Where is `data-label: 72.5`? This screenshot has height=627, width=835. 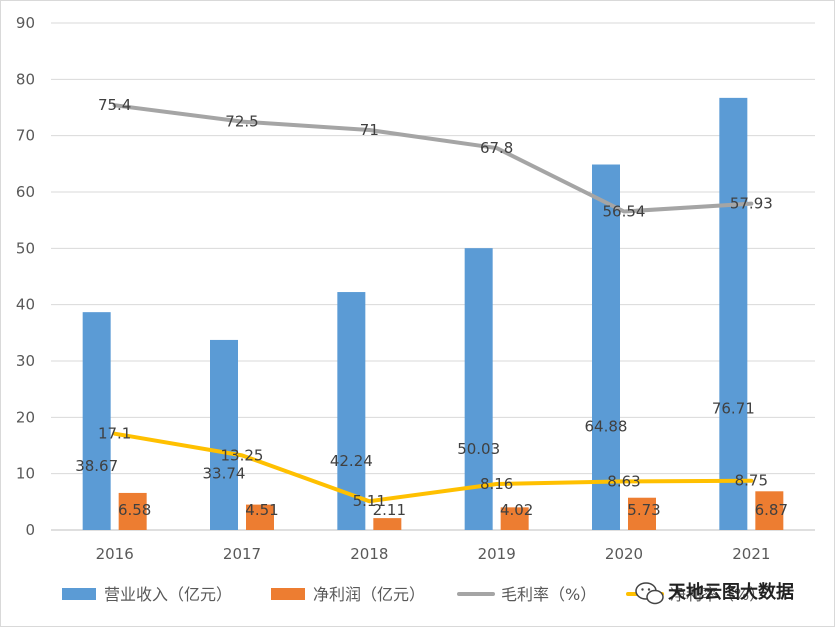
data-label: 72.5 is located at coordinates (241, 122).